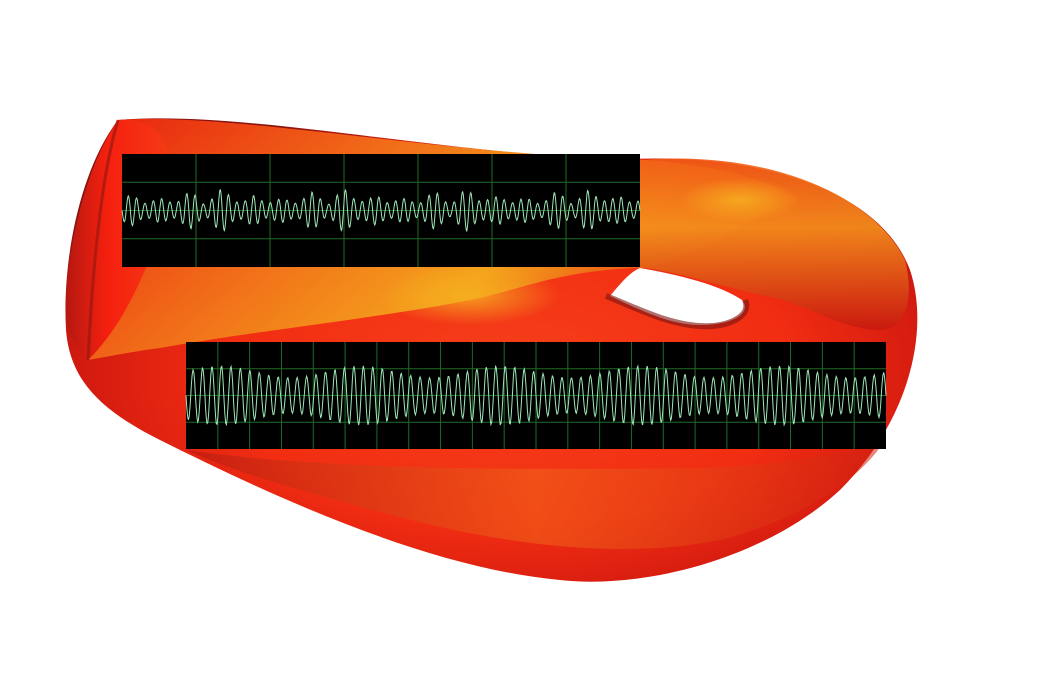  I want to click on surface-shine-right, so click(740, 200).